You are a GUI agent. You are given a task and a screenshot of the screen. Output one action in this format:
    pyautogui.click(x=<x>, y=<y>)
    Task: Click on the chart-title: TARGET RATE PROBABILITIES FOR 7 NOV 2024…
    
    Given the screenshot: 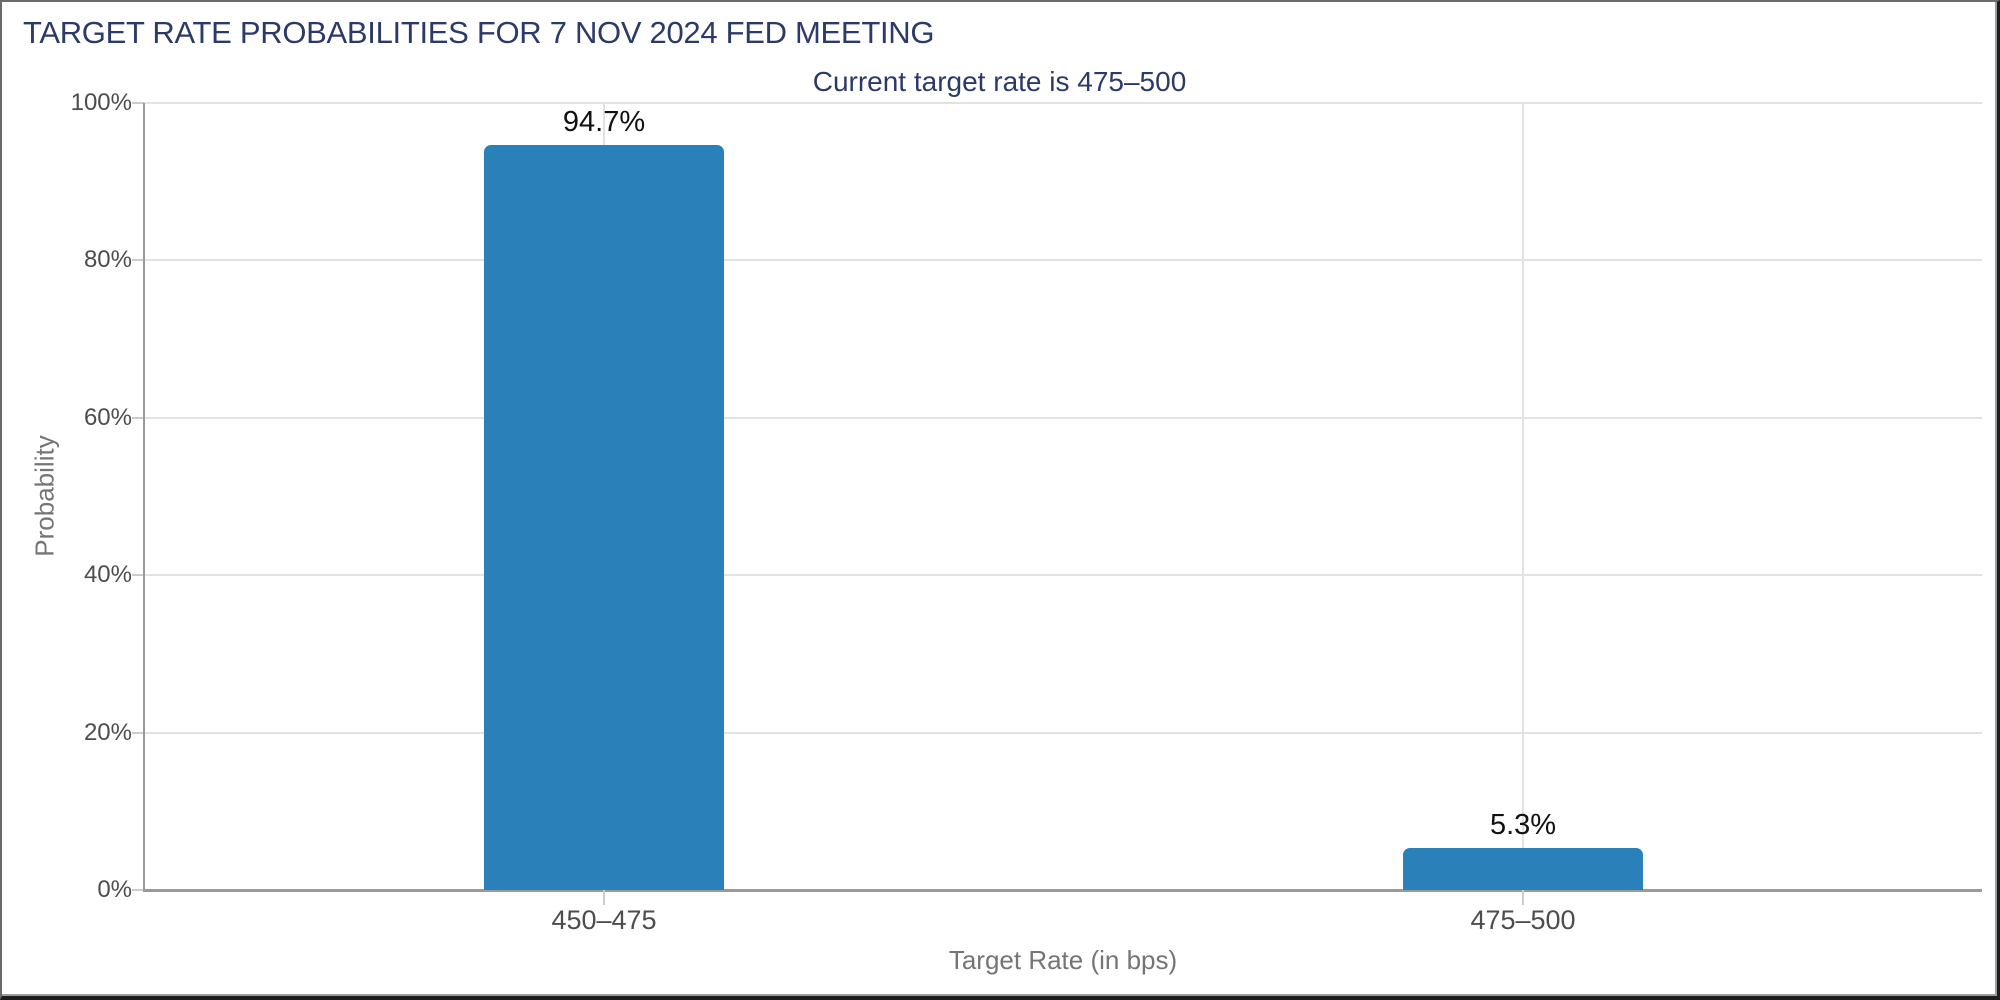 What is the action you would take?
    pyautogui.click(x=479, y=32)
    